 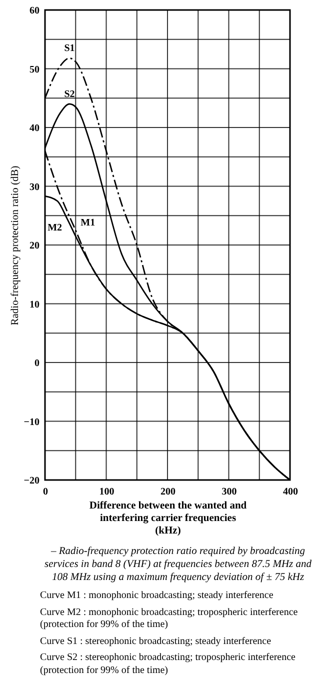 I want to click on text: – Radio-frequency protection ratio required by broadcasting services in band 8 (VHF) at frequencies between 87.5 MHz and 108 MHz using a maximum frequency deviation of ± 75 kHz, so click(x=177, y=564).